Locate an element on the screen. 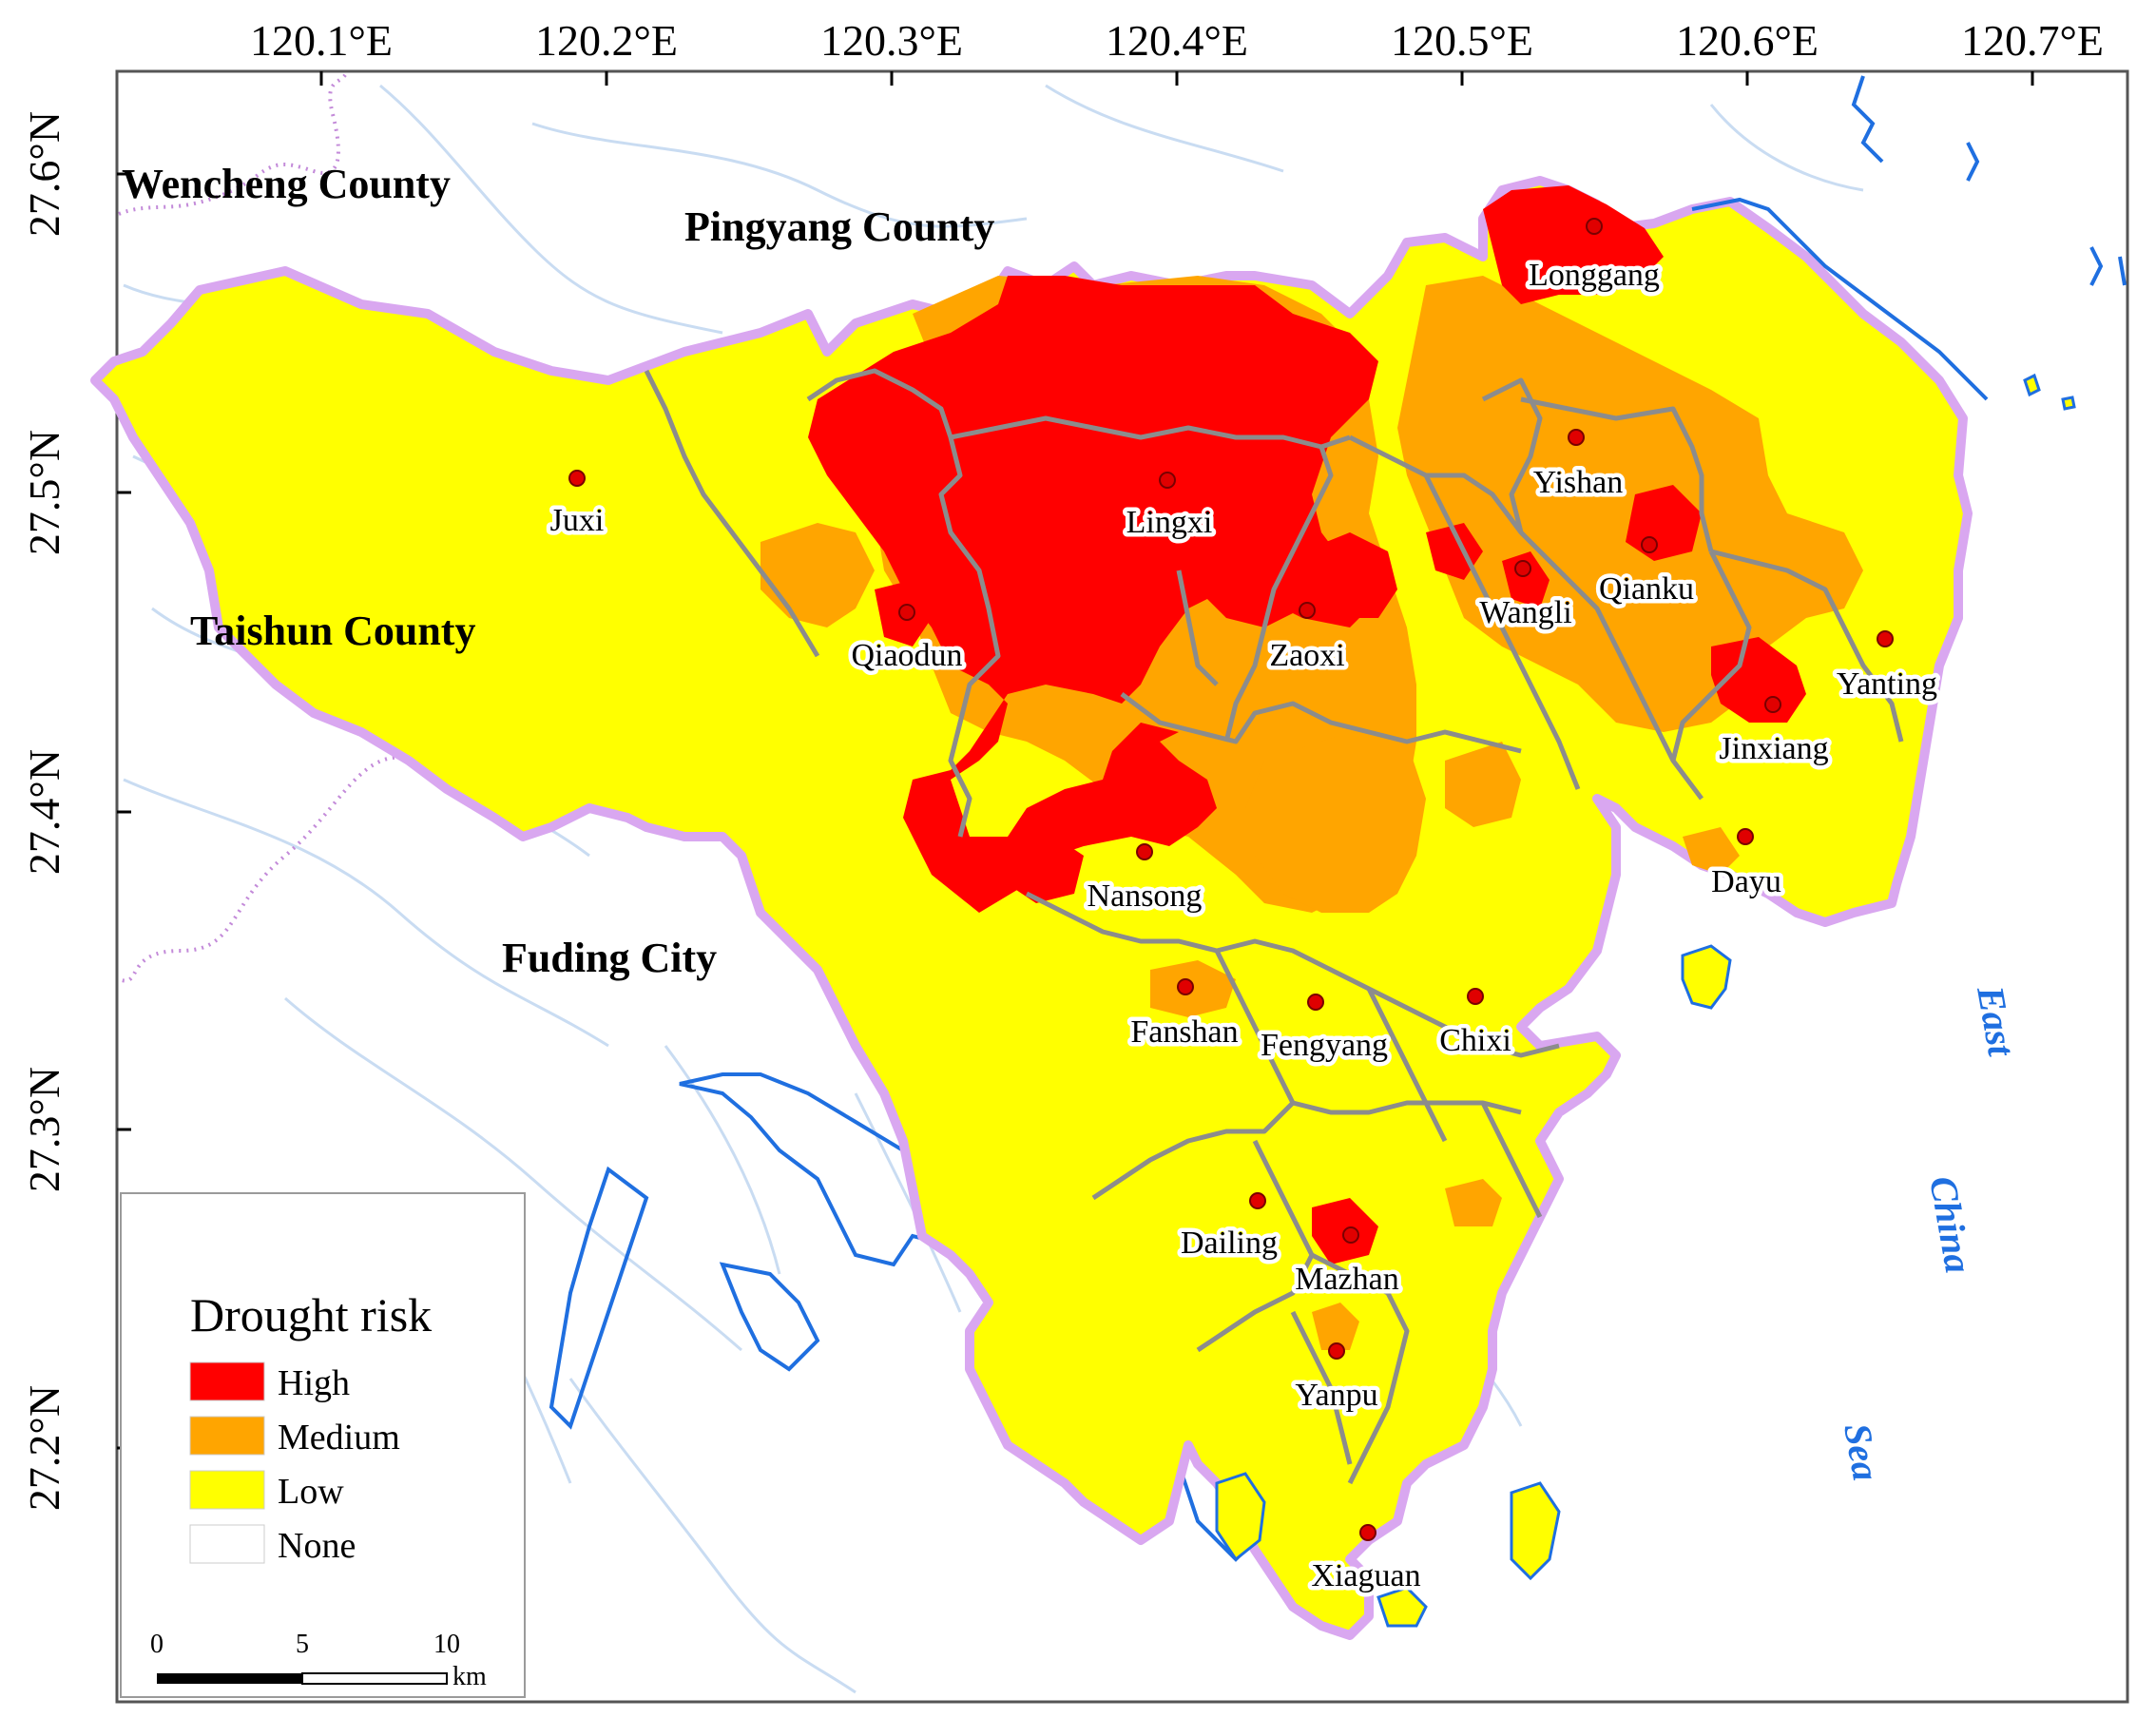  scale-label-0: 0 is located at coordinates (157, 1644).